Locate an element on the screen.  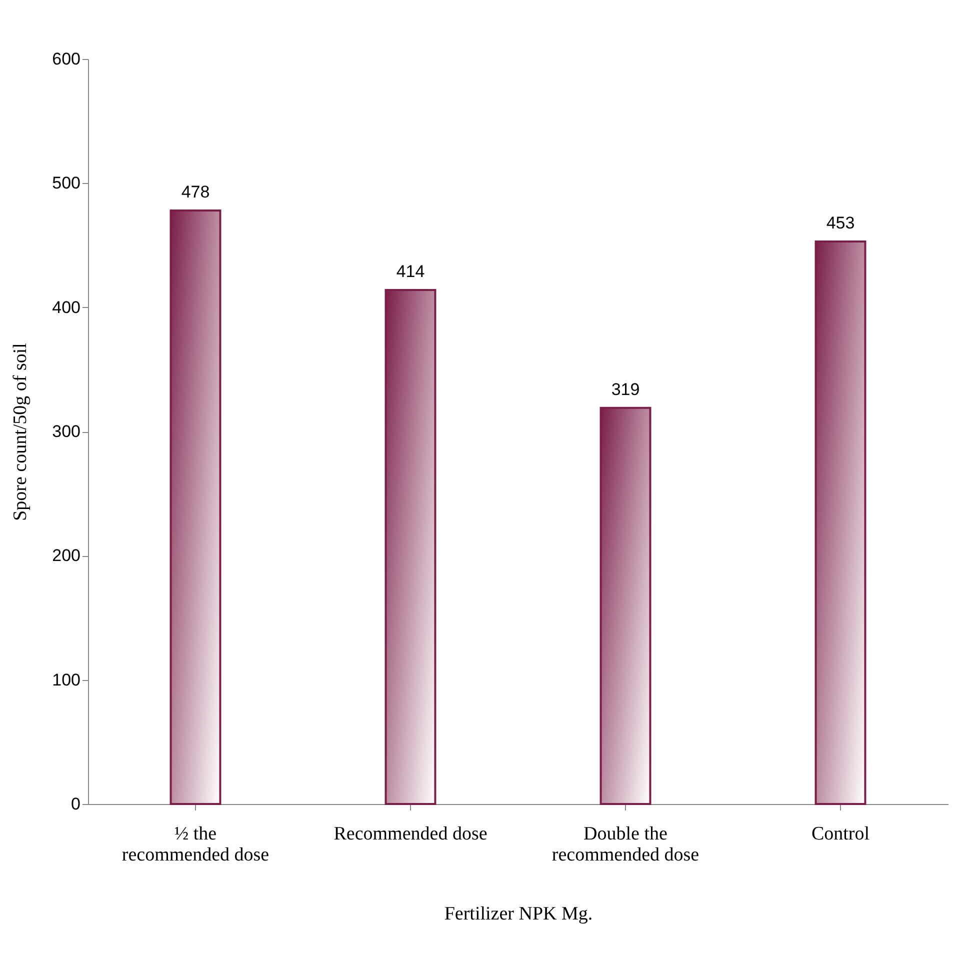
x-tick-label: ½ the recommended dose is located at coordinates (196, 845).